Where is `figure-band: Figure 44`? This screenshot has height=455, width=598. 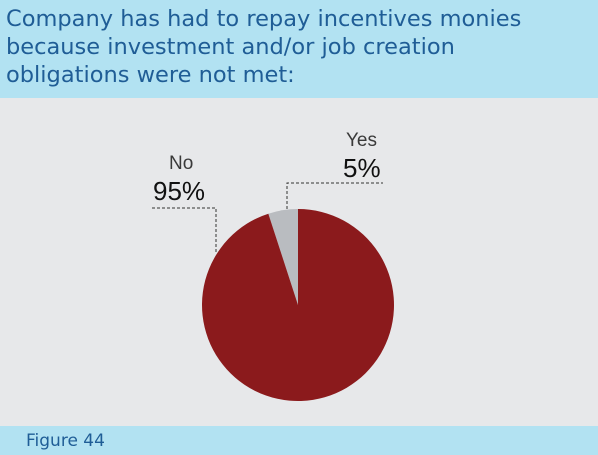 figure-band: Figure 44 is located at coordinates (299, 440).